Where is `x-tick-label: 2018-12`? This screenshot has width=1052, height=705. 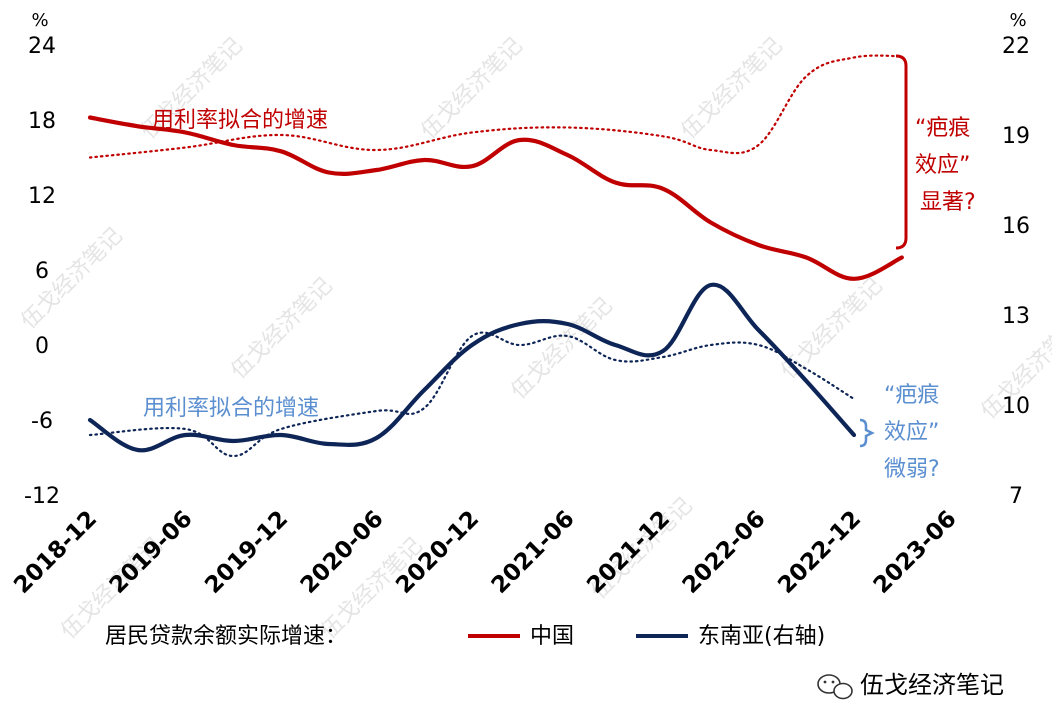
x-tick-label: 2018-12 is located at coordinates (55, 552).